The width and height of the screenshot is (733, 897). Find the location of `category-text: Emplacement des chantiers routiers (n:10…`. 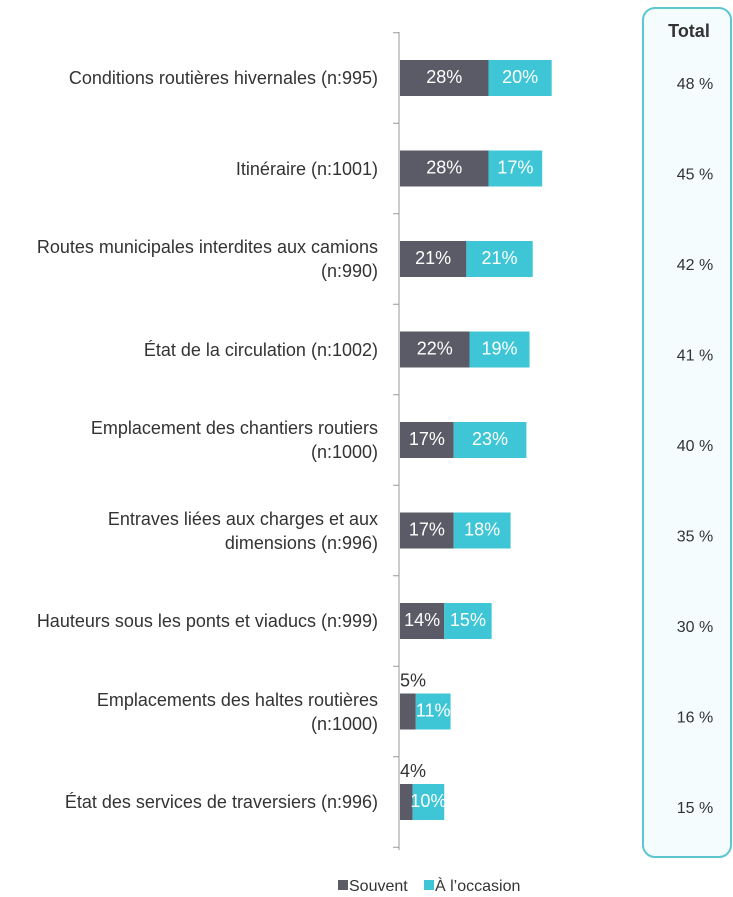

category-text: Emplacement des chantiers routiers (n:10… is located at coordinates (234, 440).